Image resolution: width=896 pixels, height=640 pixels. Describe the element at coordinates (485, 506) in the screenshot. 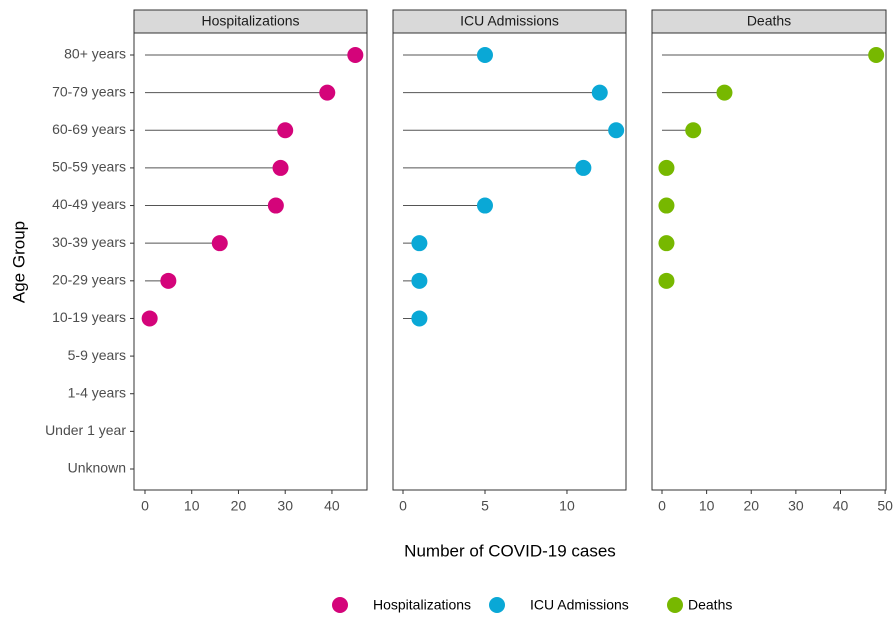

I see `x-tick-label: 5` at that location.